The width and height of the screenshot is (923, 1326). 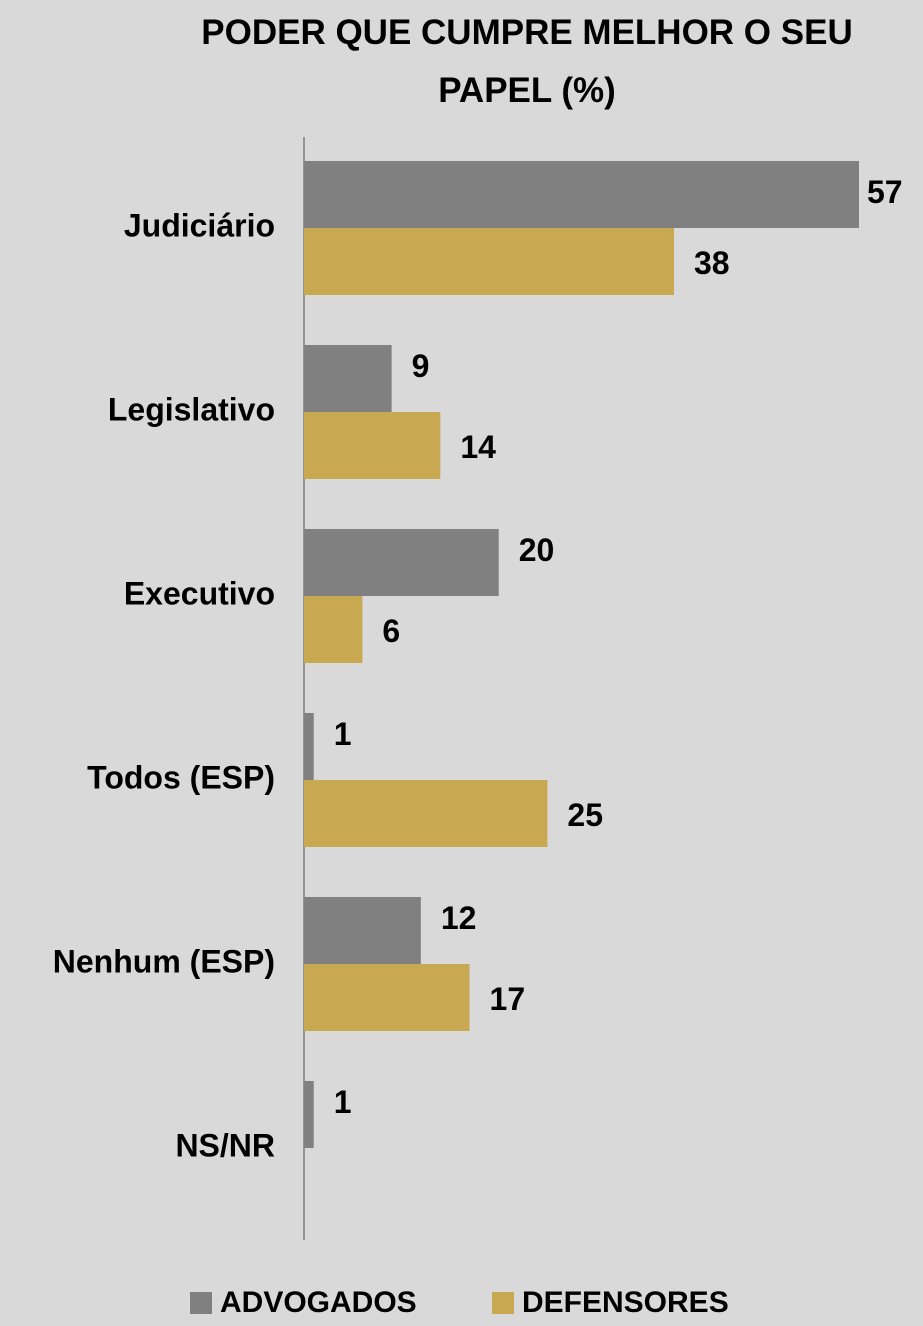 I want to click on value-label: 25, so click(x=585, y=815).